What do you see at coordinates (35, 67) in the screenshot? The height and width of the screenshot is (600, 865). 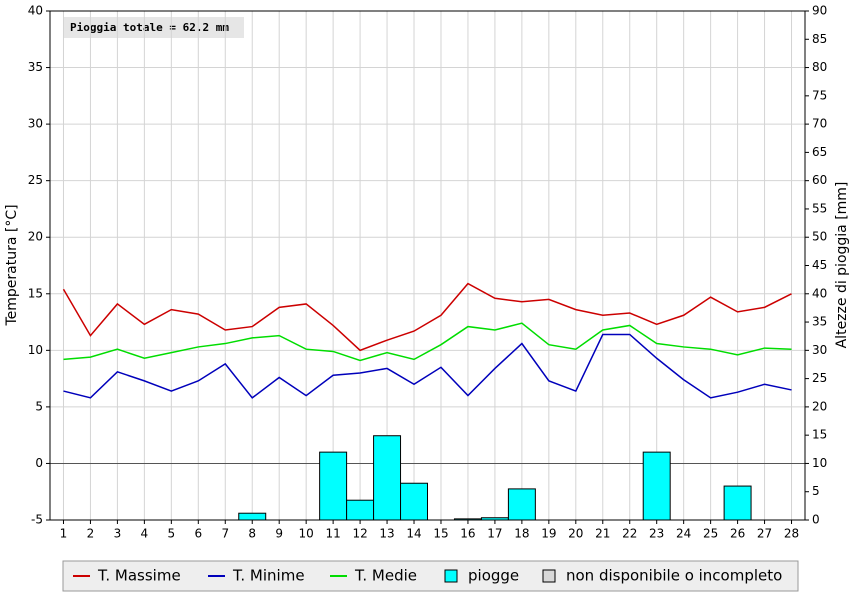 I see `y-tick-label: 35` at bounding box center [35, 67].